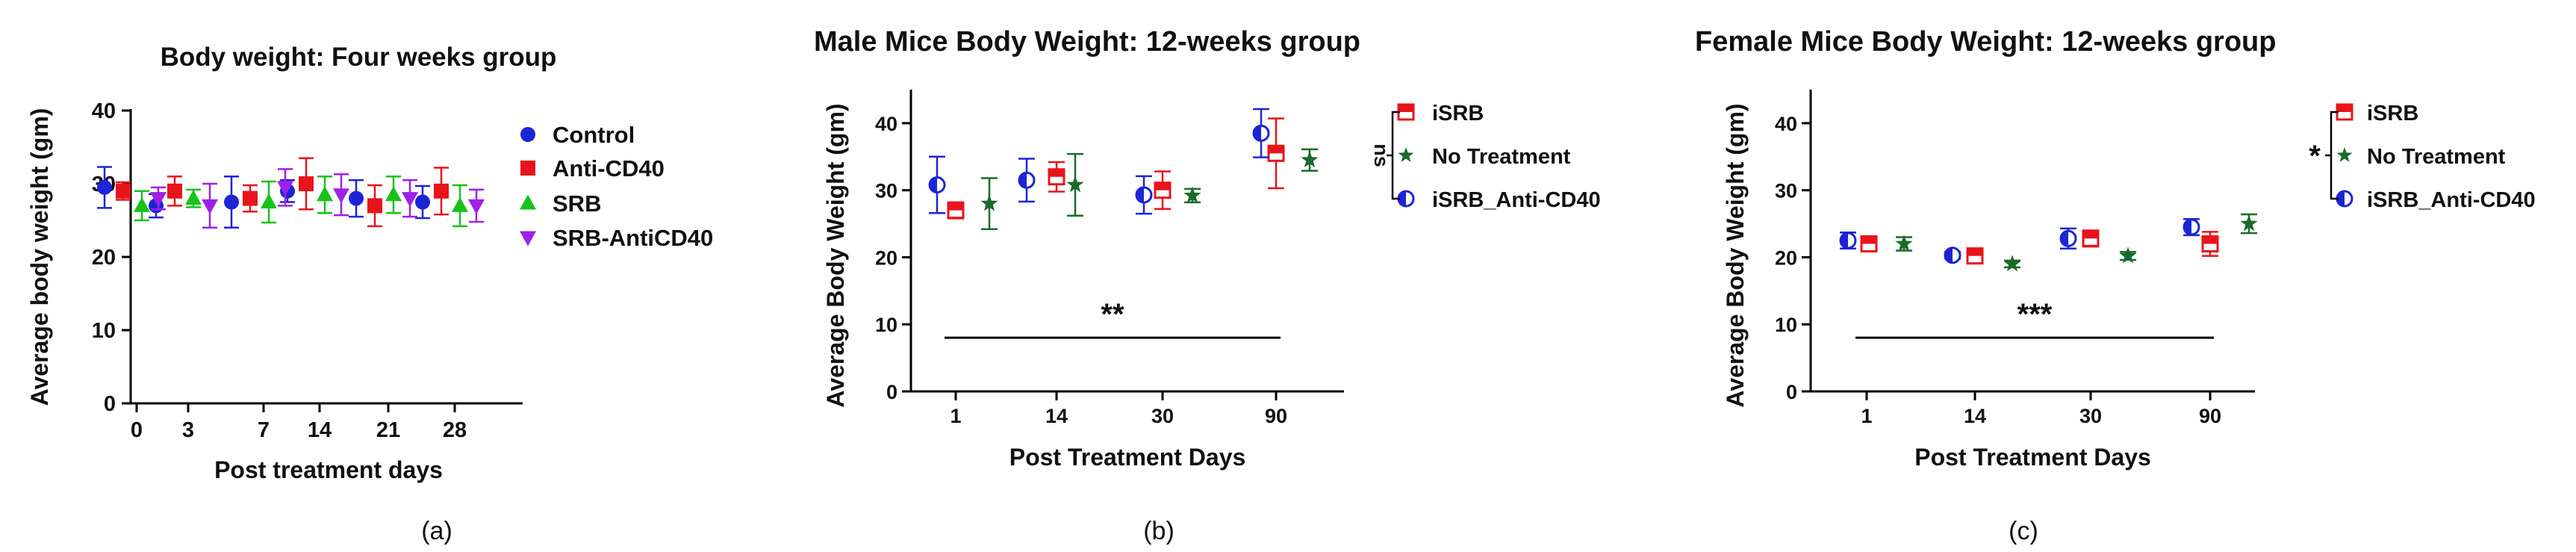  What do you see at coordinates (2035, 314) in the screenshot?
I see `significance-label: ***` at bounding box center [2035, 314].